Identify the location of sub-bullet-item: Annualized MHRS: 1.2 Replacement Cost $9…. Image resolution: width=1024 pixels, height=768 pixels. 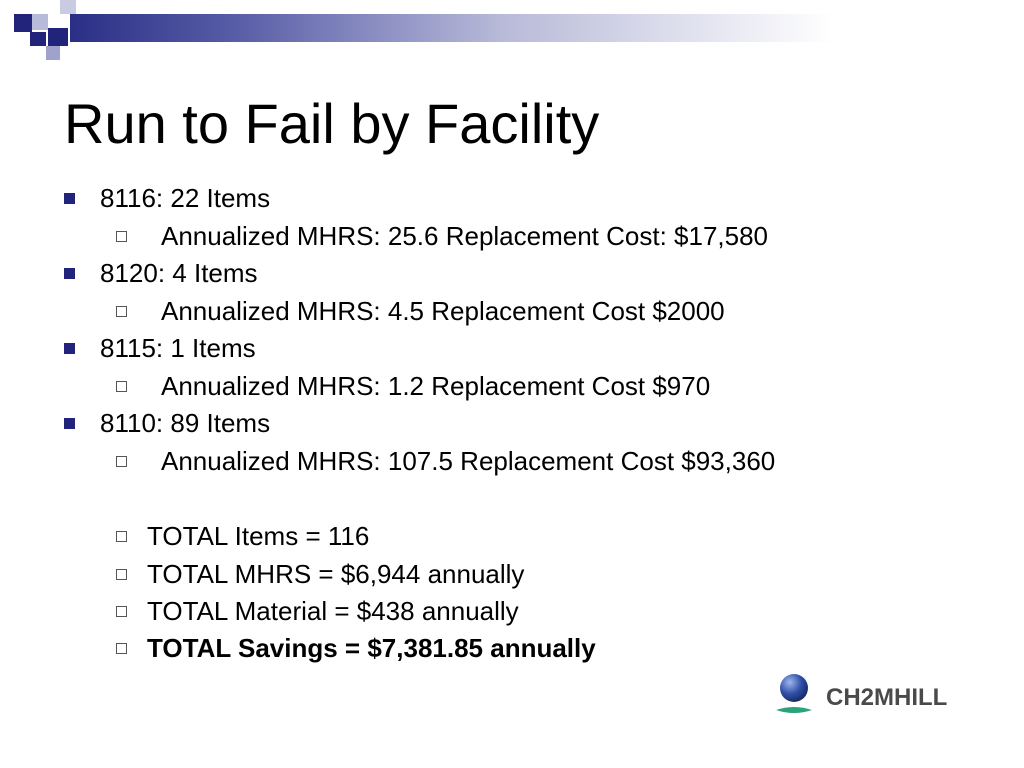
(413, 386).